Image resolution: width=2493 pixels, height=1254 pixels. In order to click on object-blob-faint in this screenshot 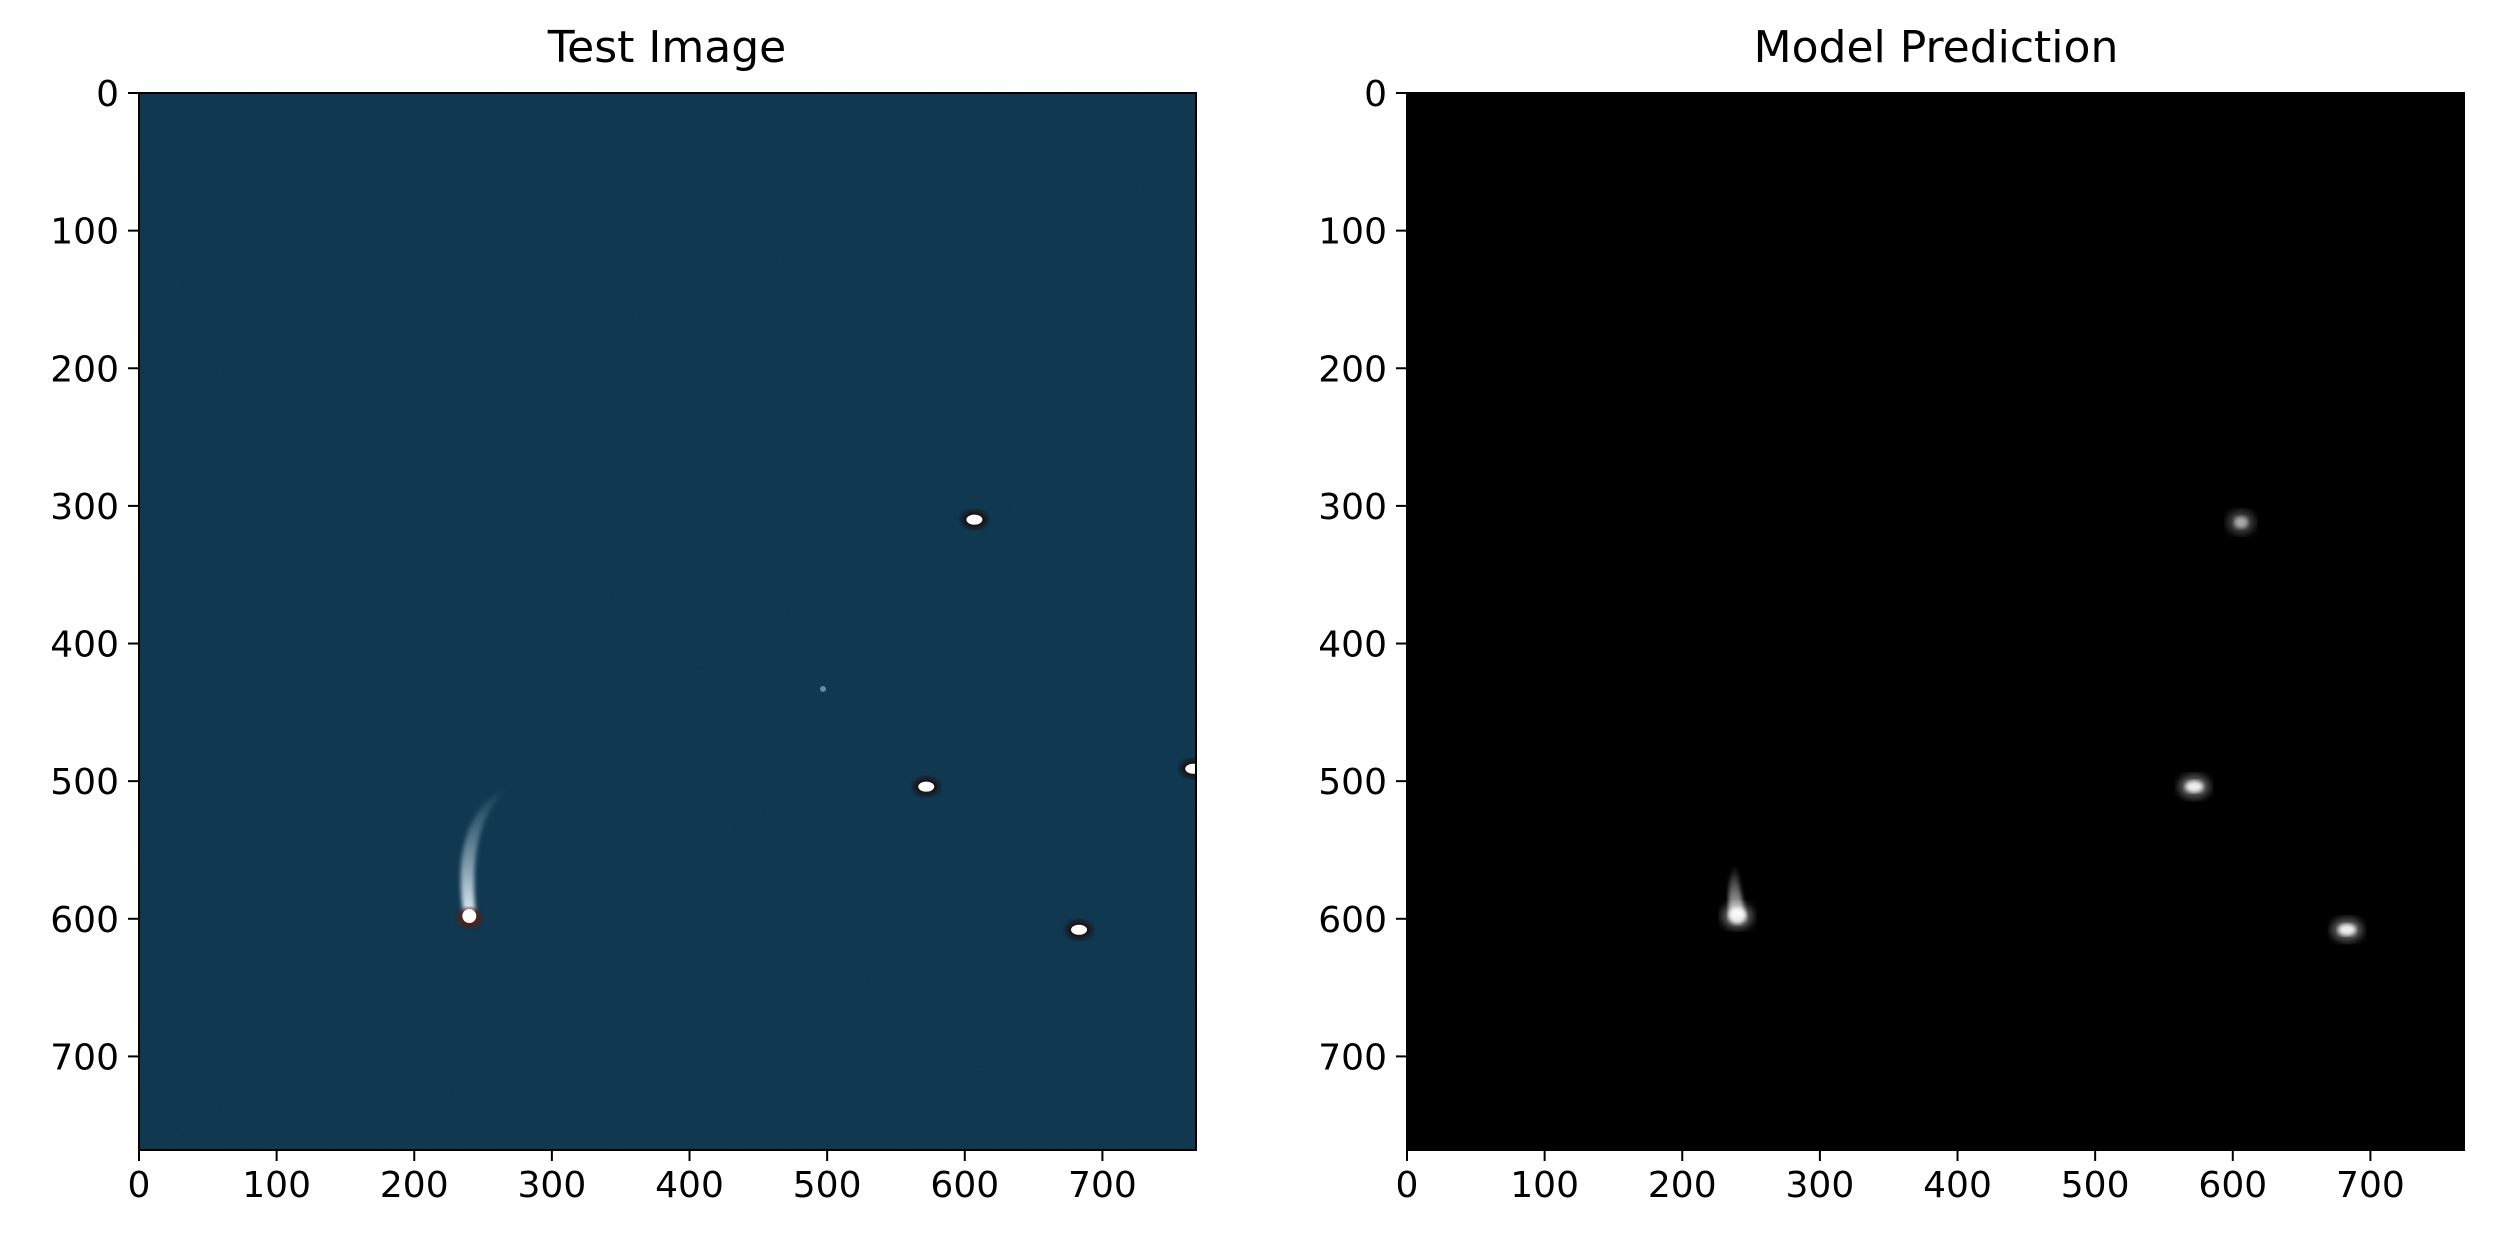, I will do `click(2241, 522)`.